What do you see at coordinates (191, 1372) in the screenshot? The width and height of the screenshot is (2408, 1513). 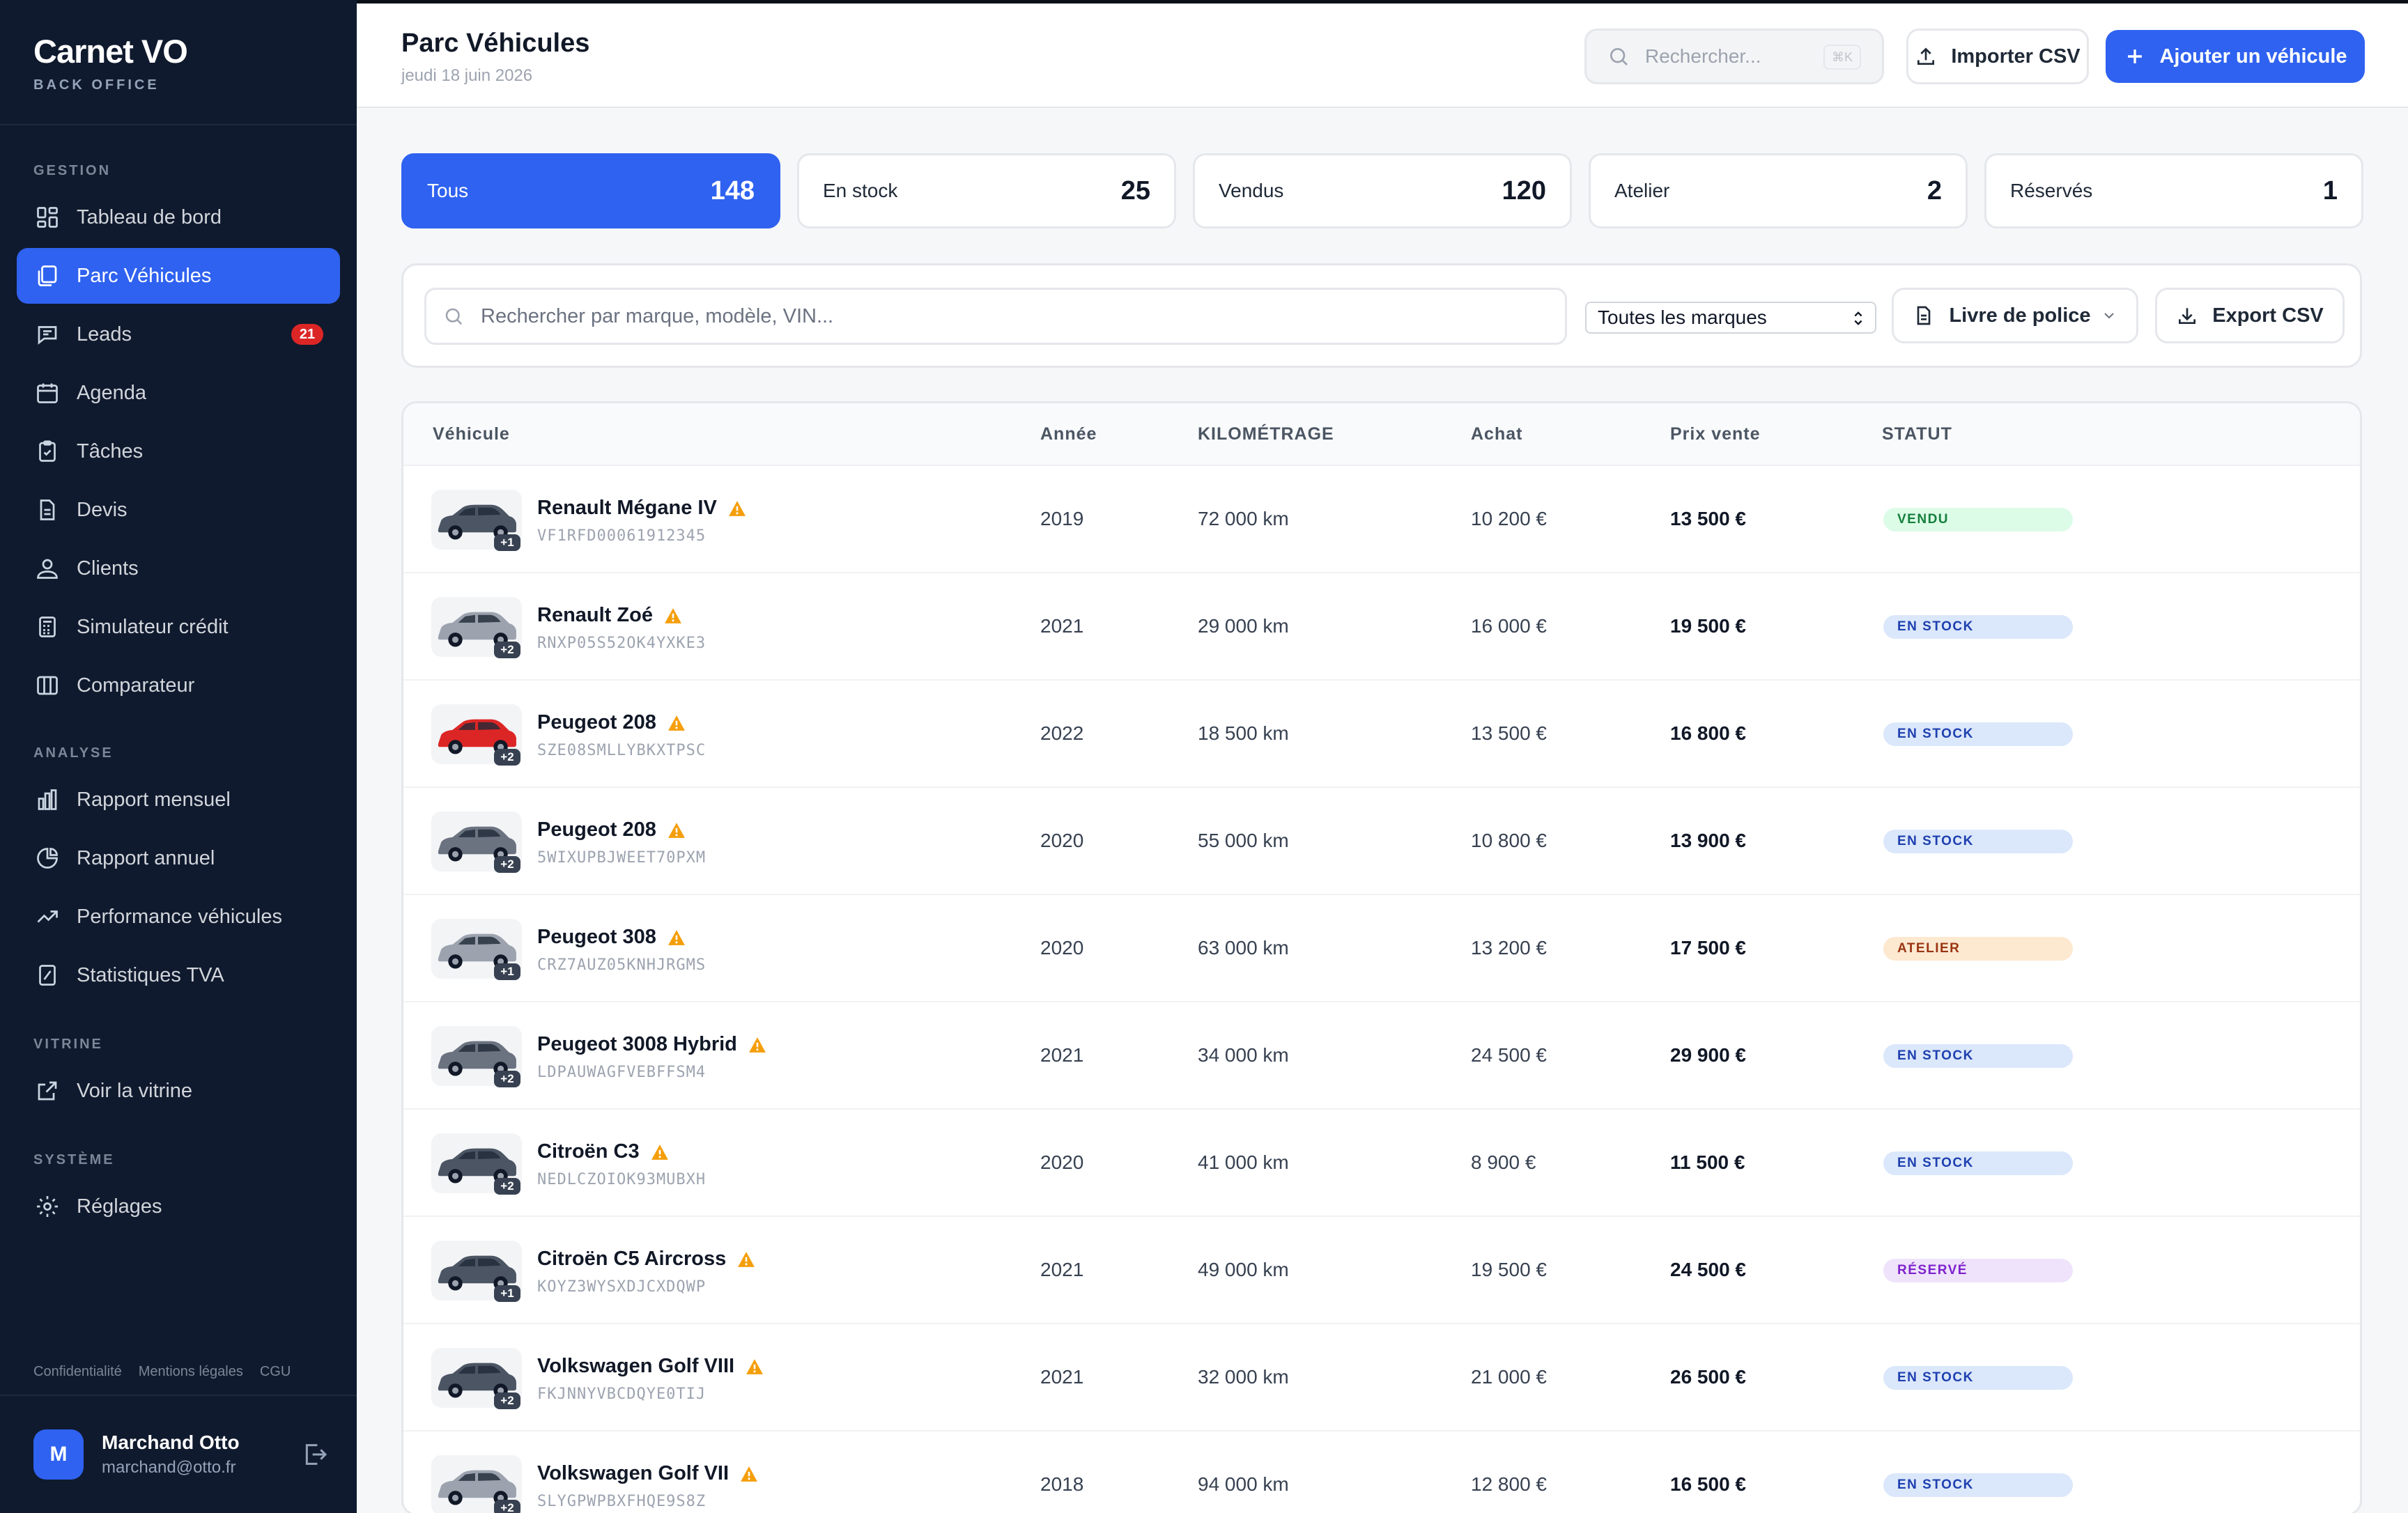 I see `legal-notice-link: Mentions légales` at bounding box center [191, 1372].